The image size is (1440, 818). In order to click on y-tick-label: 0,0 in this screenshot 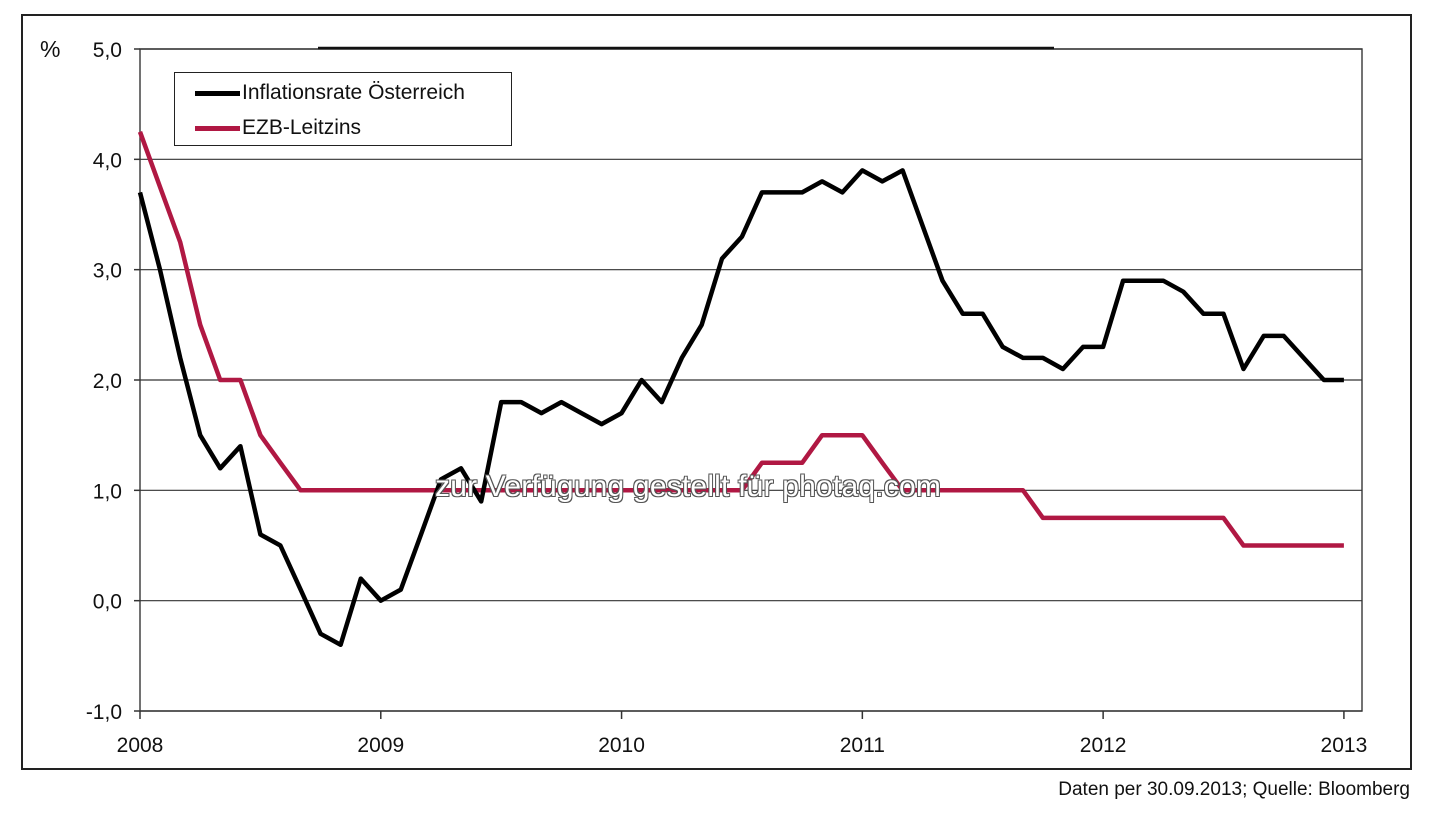, I will do `click(107, 602)`.